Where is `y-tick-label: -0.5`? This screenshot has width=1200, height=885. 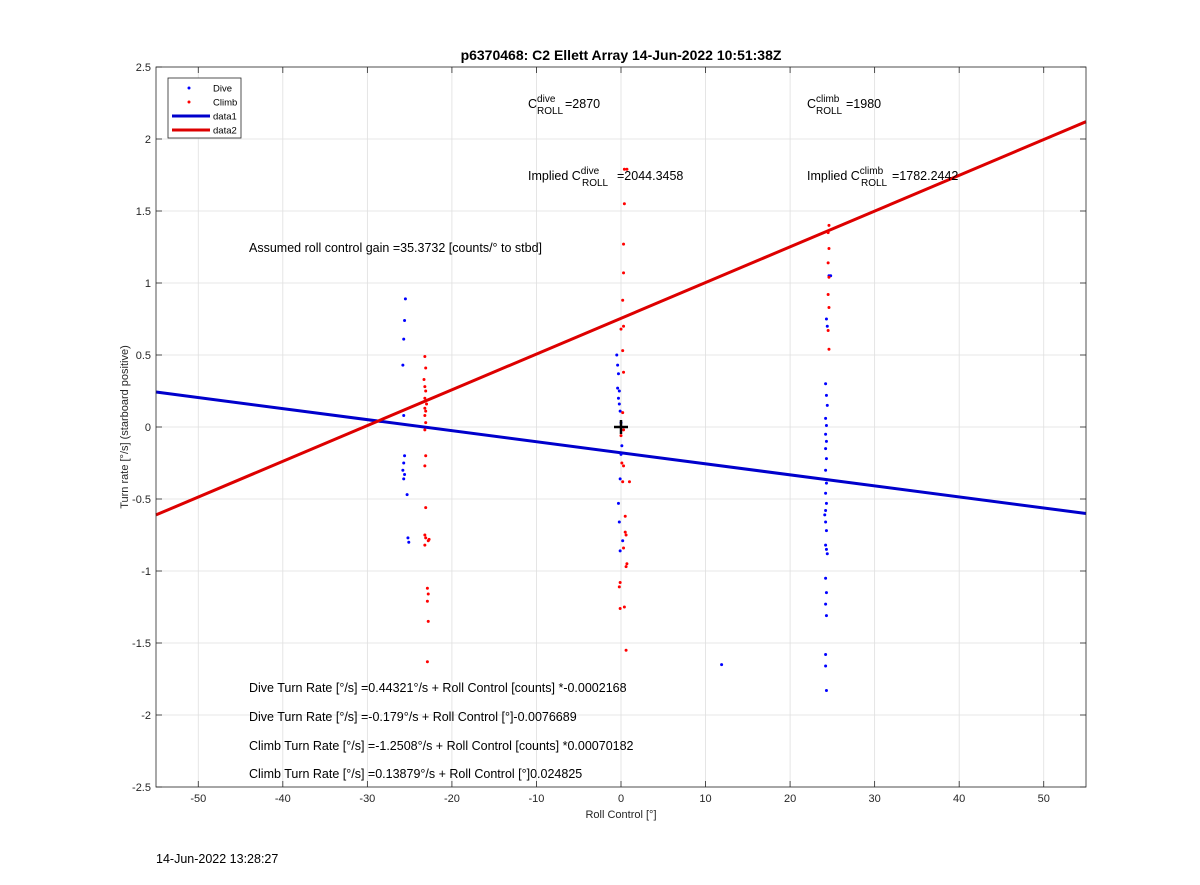 y-tick-label: -0.5 is located at coordinates (141, 500).